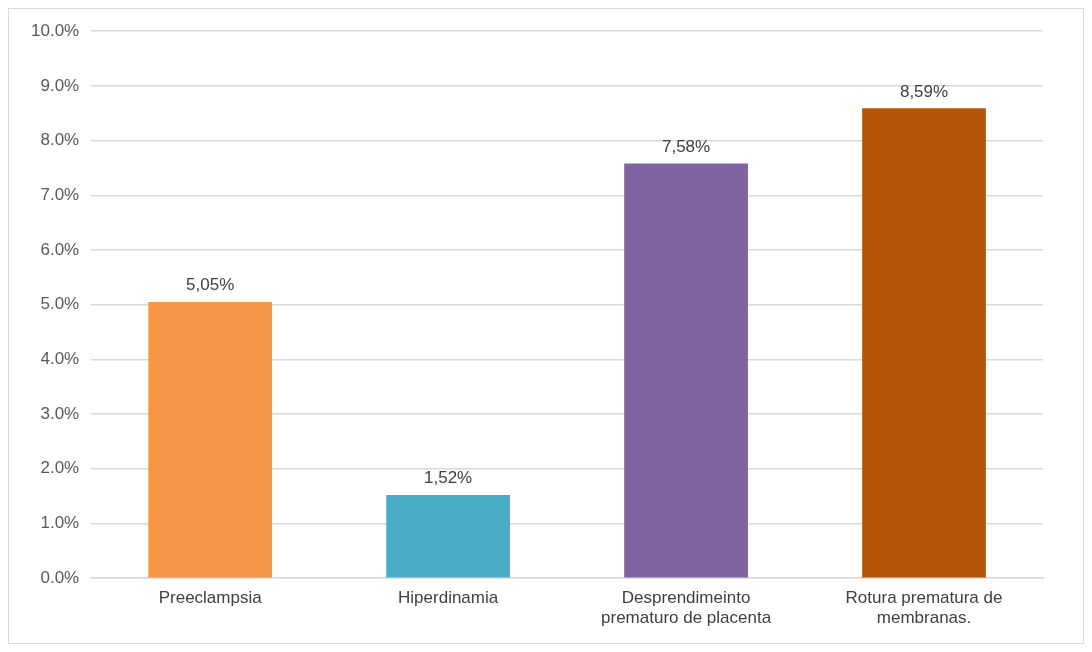 The width and height of the screenshot is (1092, 652). Describe the element at coordinates (60, 523) in the screenshot. I see `y-tick-label: 1.0%` at that location.